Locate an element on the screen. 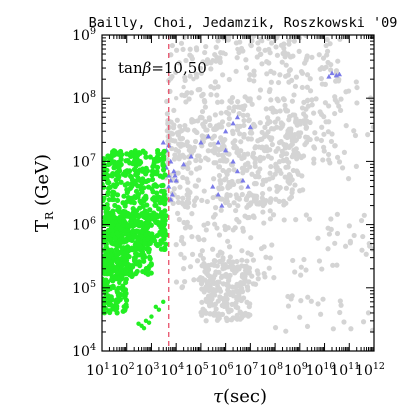  x-tick-label: 105 is located at coordinates (197, 370).